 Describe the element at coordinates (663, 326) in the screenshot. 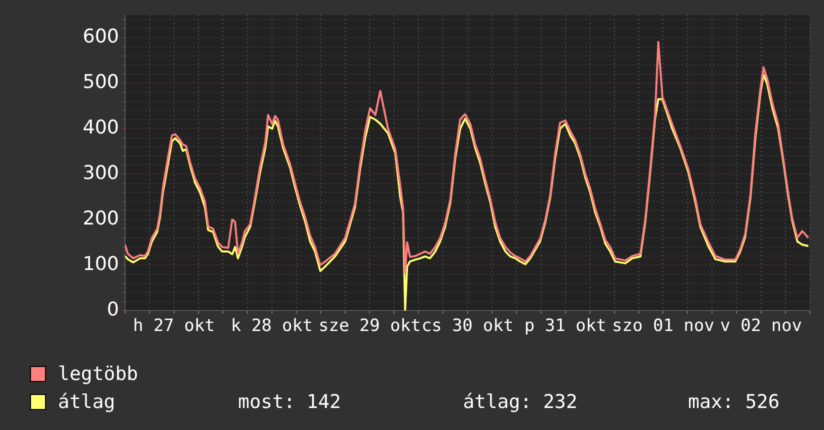

I see `x-tick-label: szo 01 nov` at that location.